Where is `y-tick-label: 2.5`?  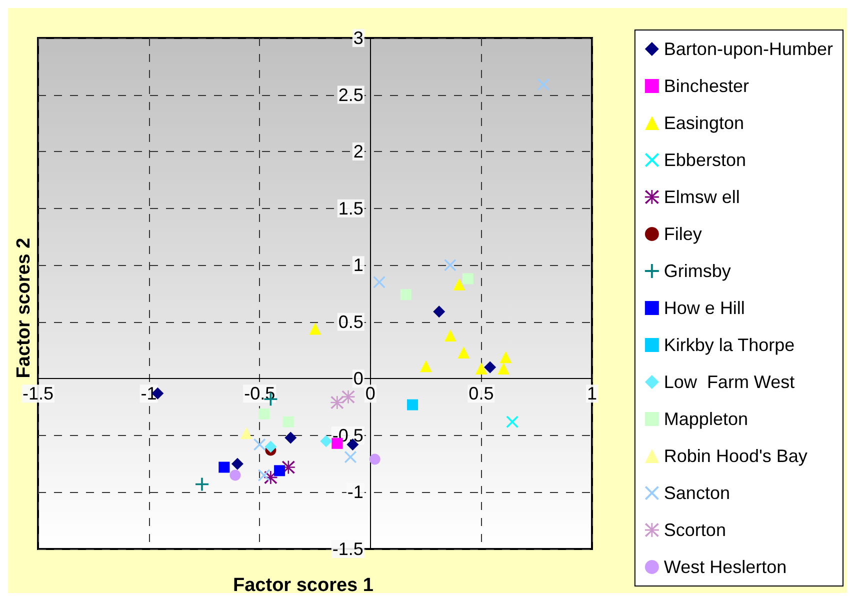 y-tick-label: 2.5 is located at coordinates (351, 94).